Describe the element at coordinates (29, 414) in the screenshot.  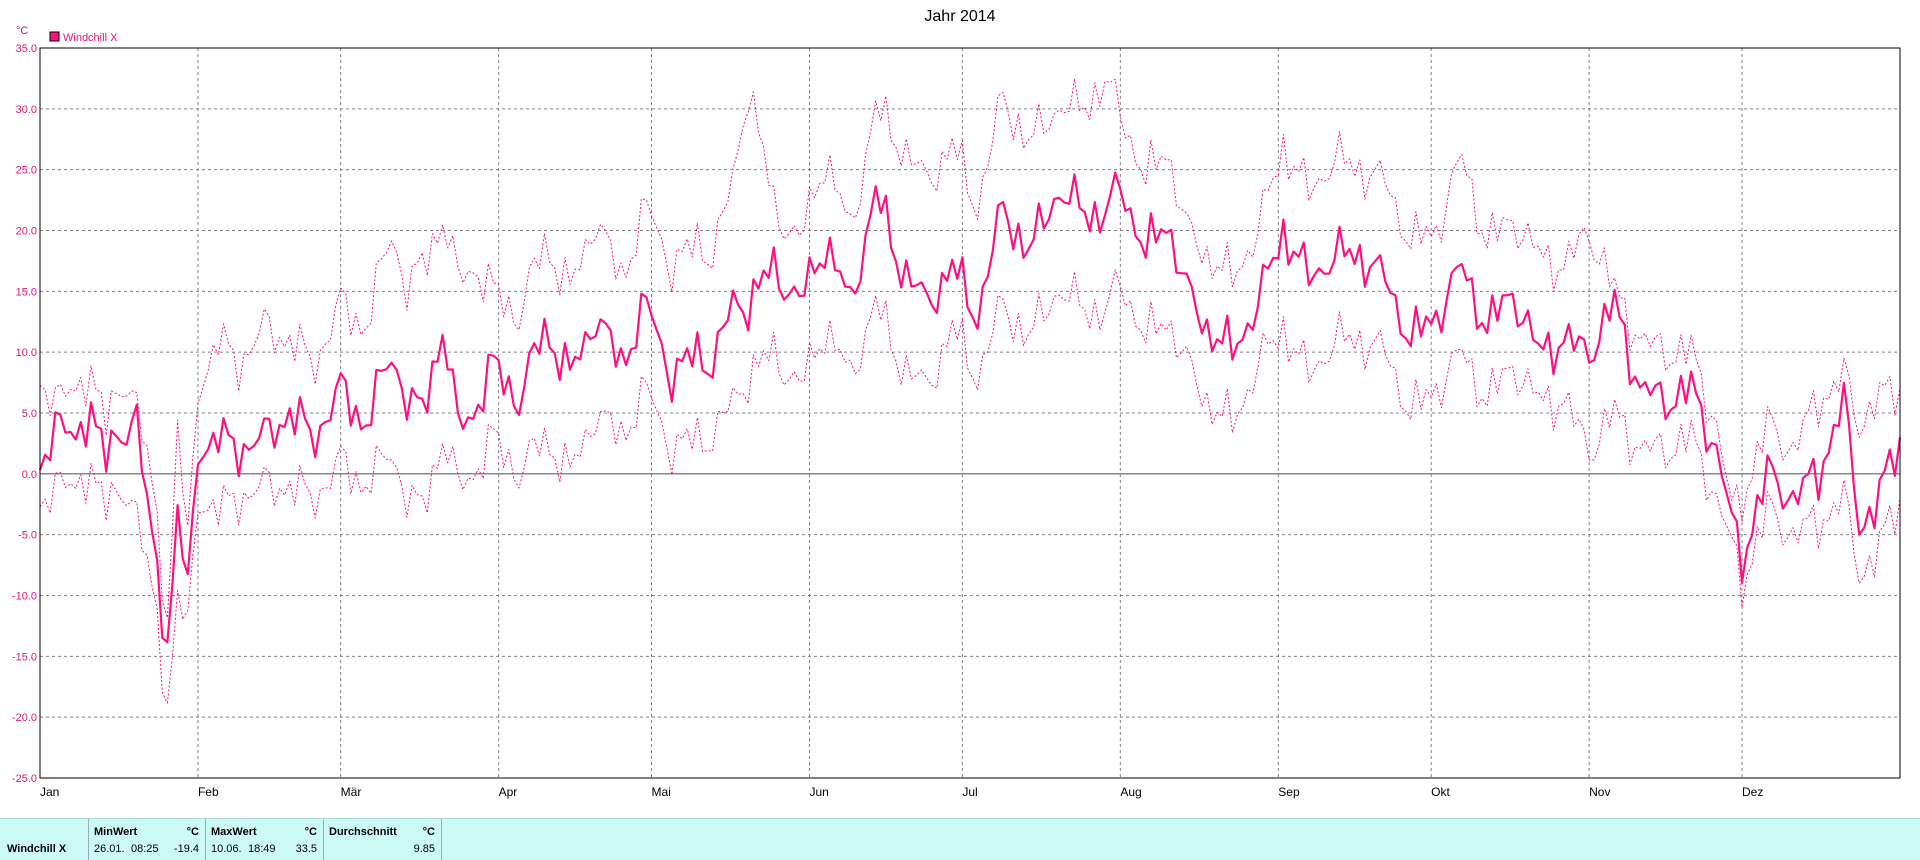
I see `y-tick-label: 5.0` at that location.